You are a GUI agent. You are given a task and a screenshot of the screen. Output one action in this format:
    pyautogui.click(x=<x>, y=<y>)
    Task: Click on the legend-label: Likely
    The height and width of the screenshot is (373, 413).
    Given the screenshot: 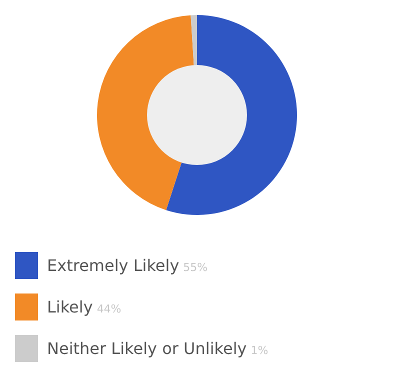 What is the action you would take?
    pyautogui.click(x=70, y=307)
    